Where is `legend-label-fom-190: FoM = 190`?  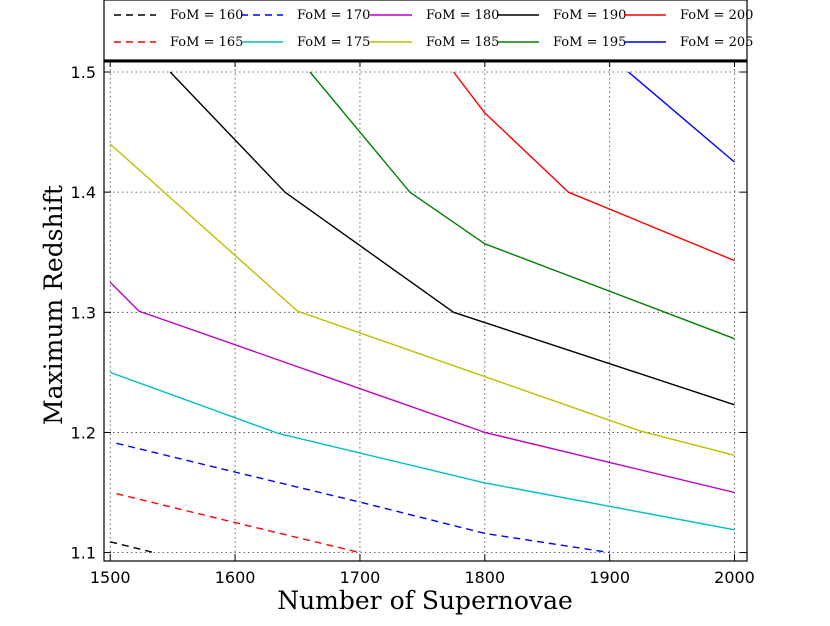
legend-label-fom-190: FoM = 190 is located at coordinates (589, 15).